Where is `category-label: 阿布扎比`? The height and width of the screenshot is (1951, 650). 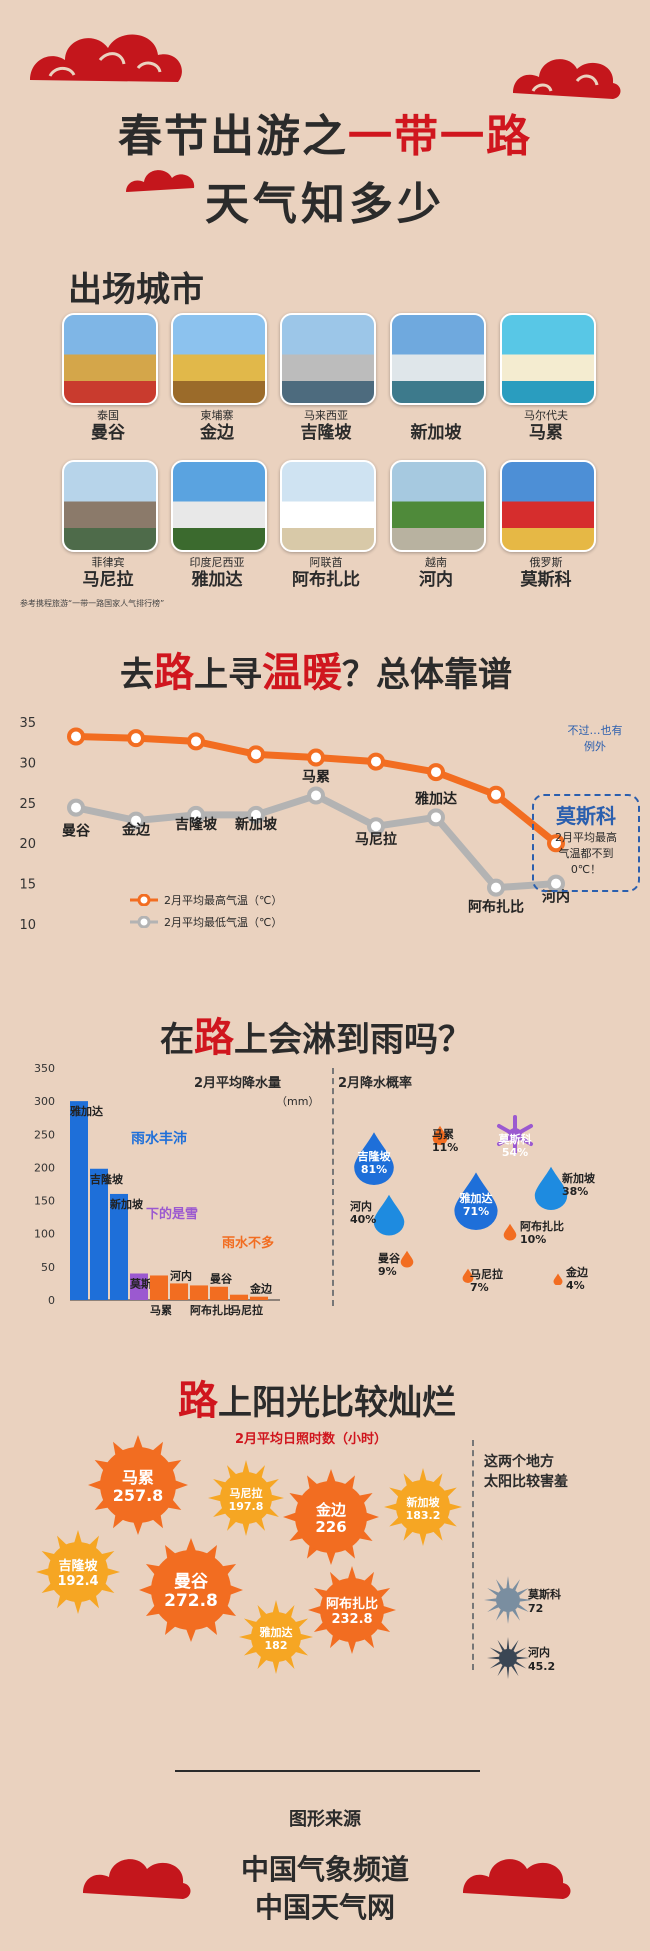
category-label: 阿布扎比 is located at coordinates (496, 907).